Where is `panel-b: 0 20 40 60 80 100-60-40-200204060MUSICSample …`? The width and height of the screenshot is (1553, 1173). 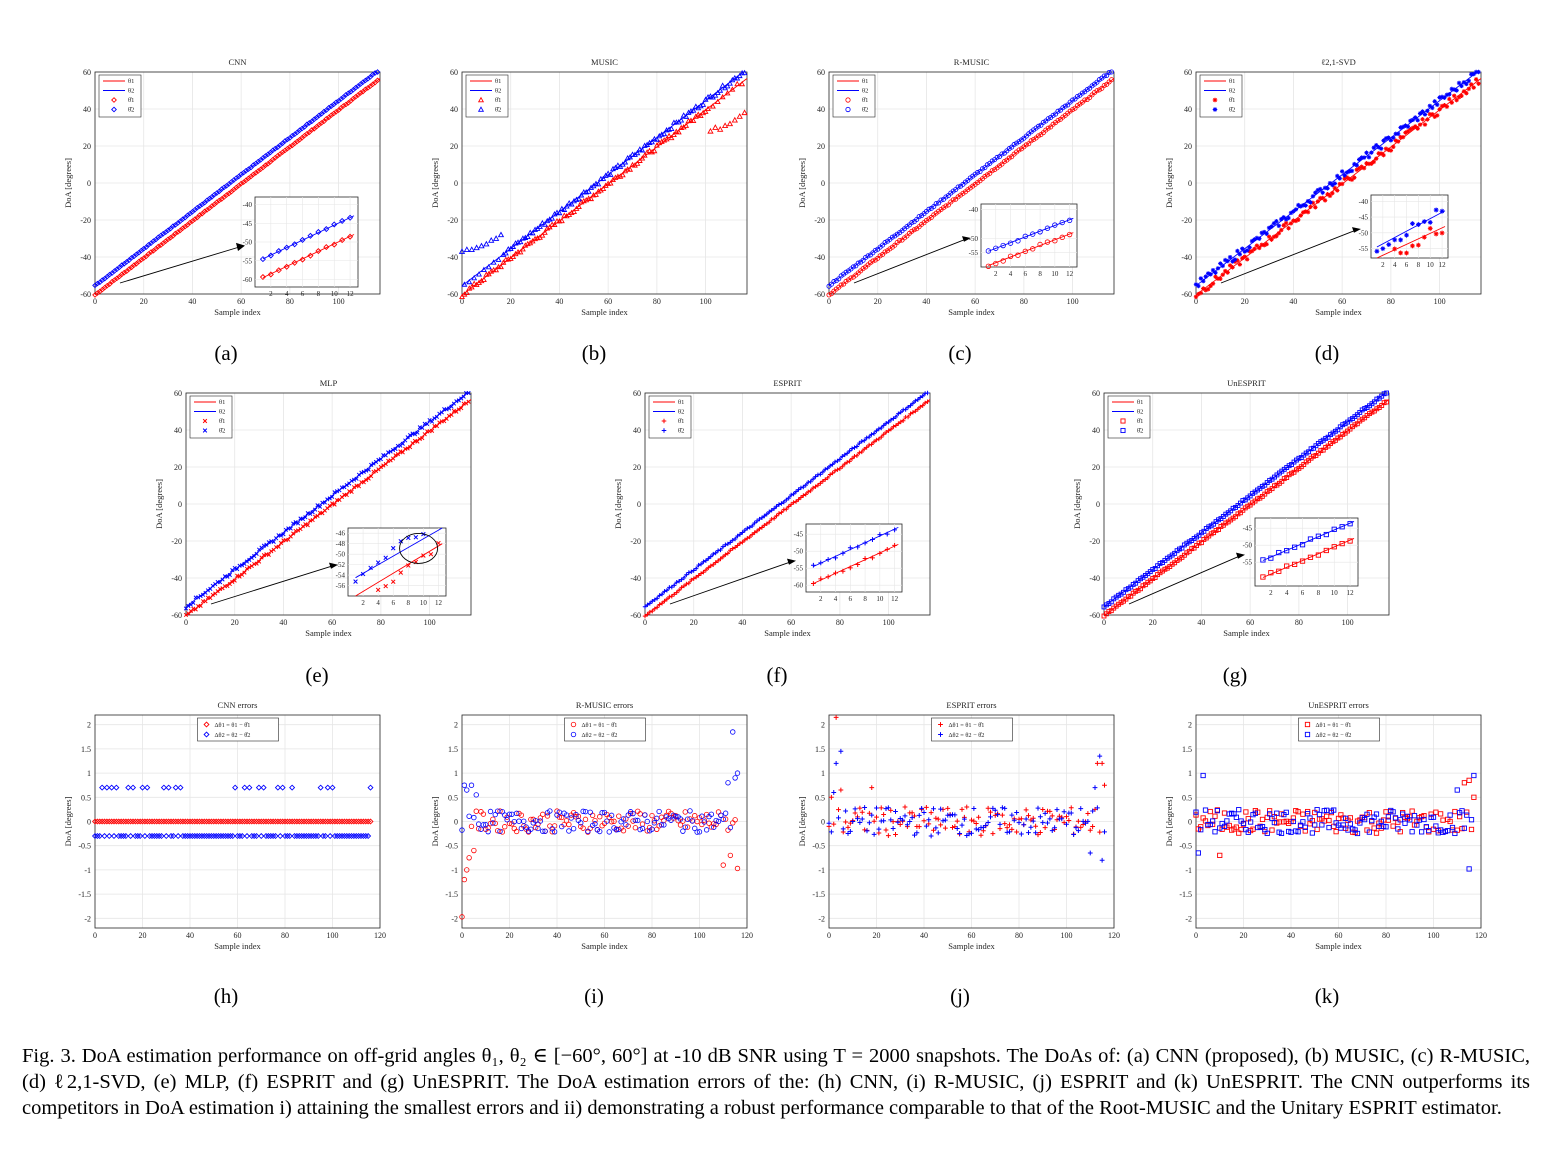
panel-b: 0 20 40 60 80 100-60-40-200204060MUSICSample … is located at coordinates (589, 187).